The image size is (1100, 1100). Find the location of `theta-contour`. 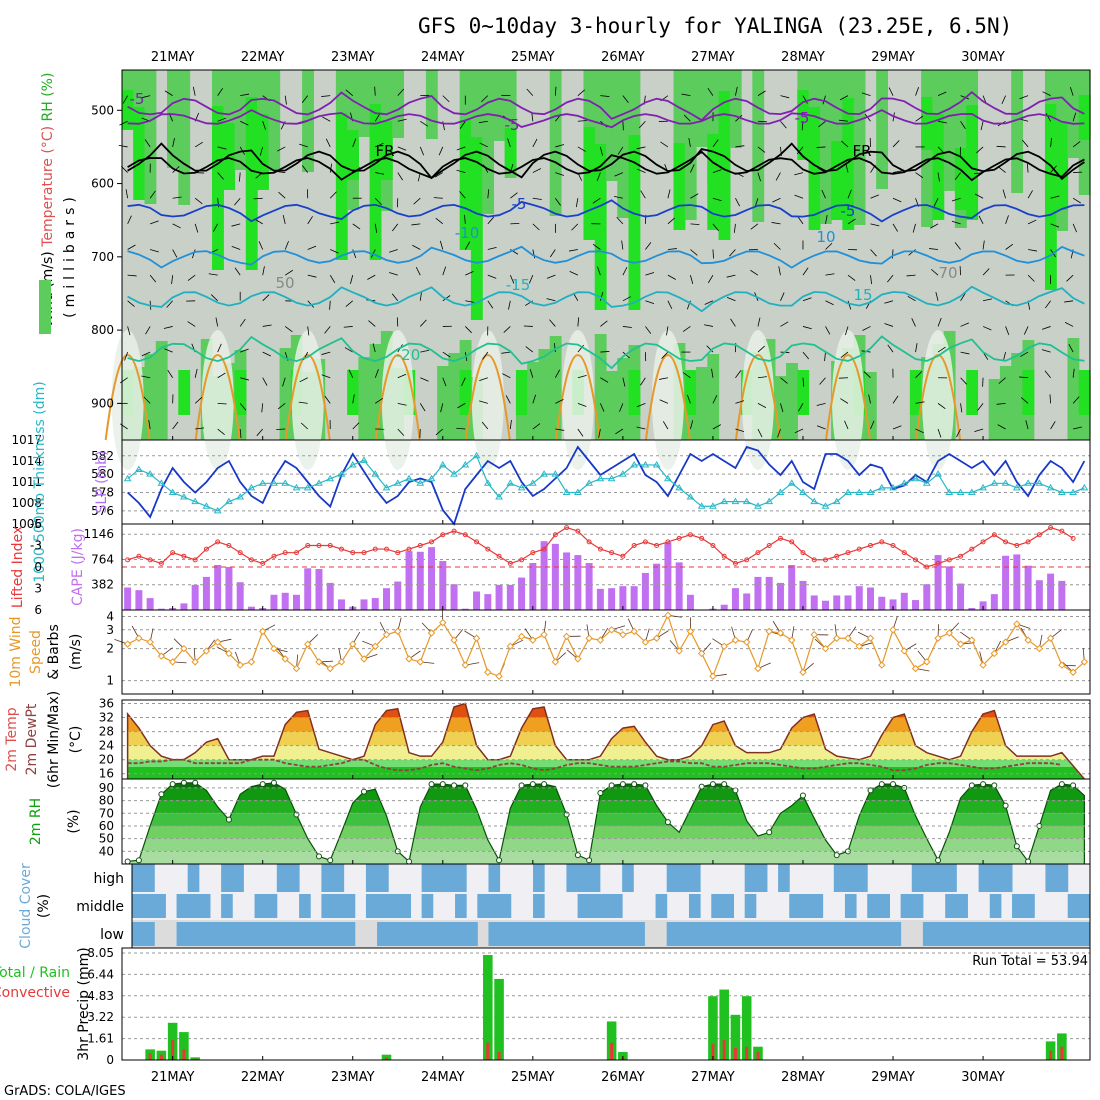

theta-contour is located at coordinates (577, 397).